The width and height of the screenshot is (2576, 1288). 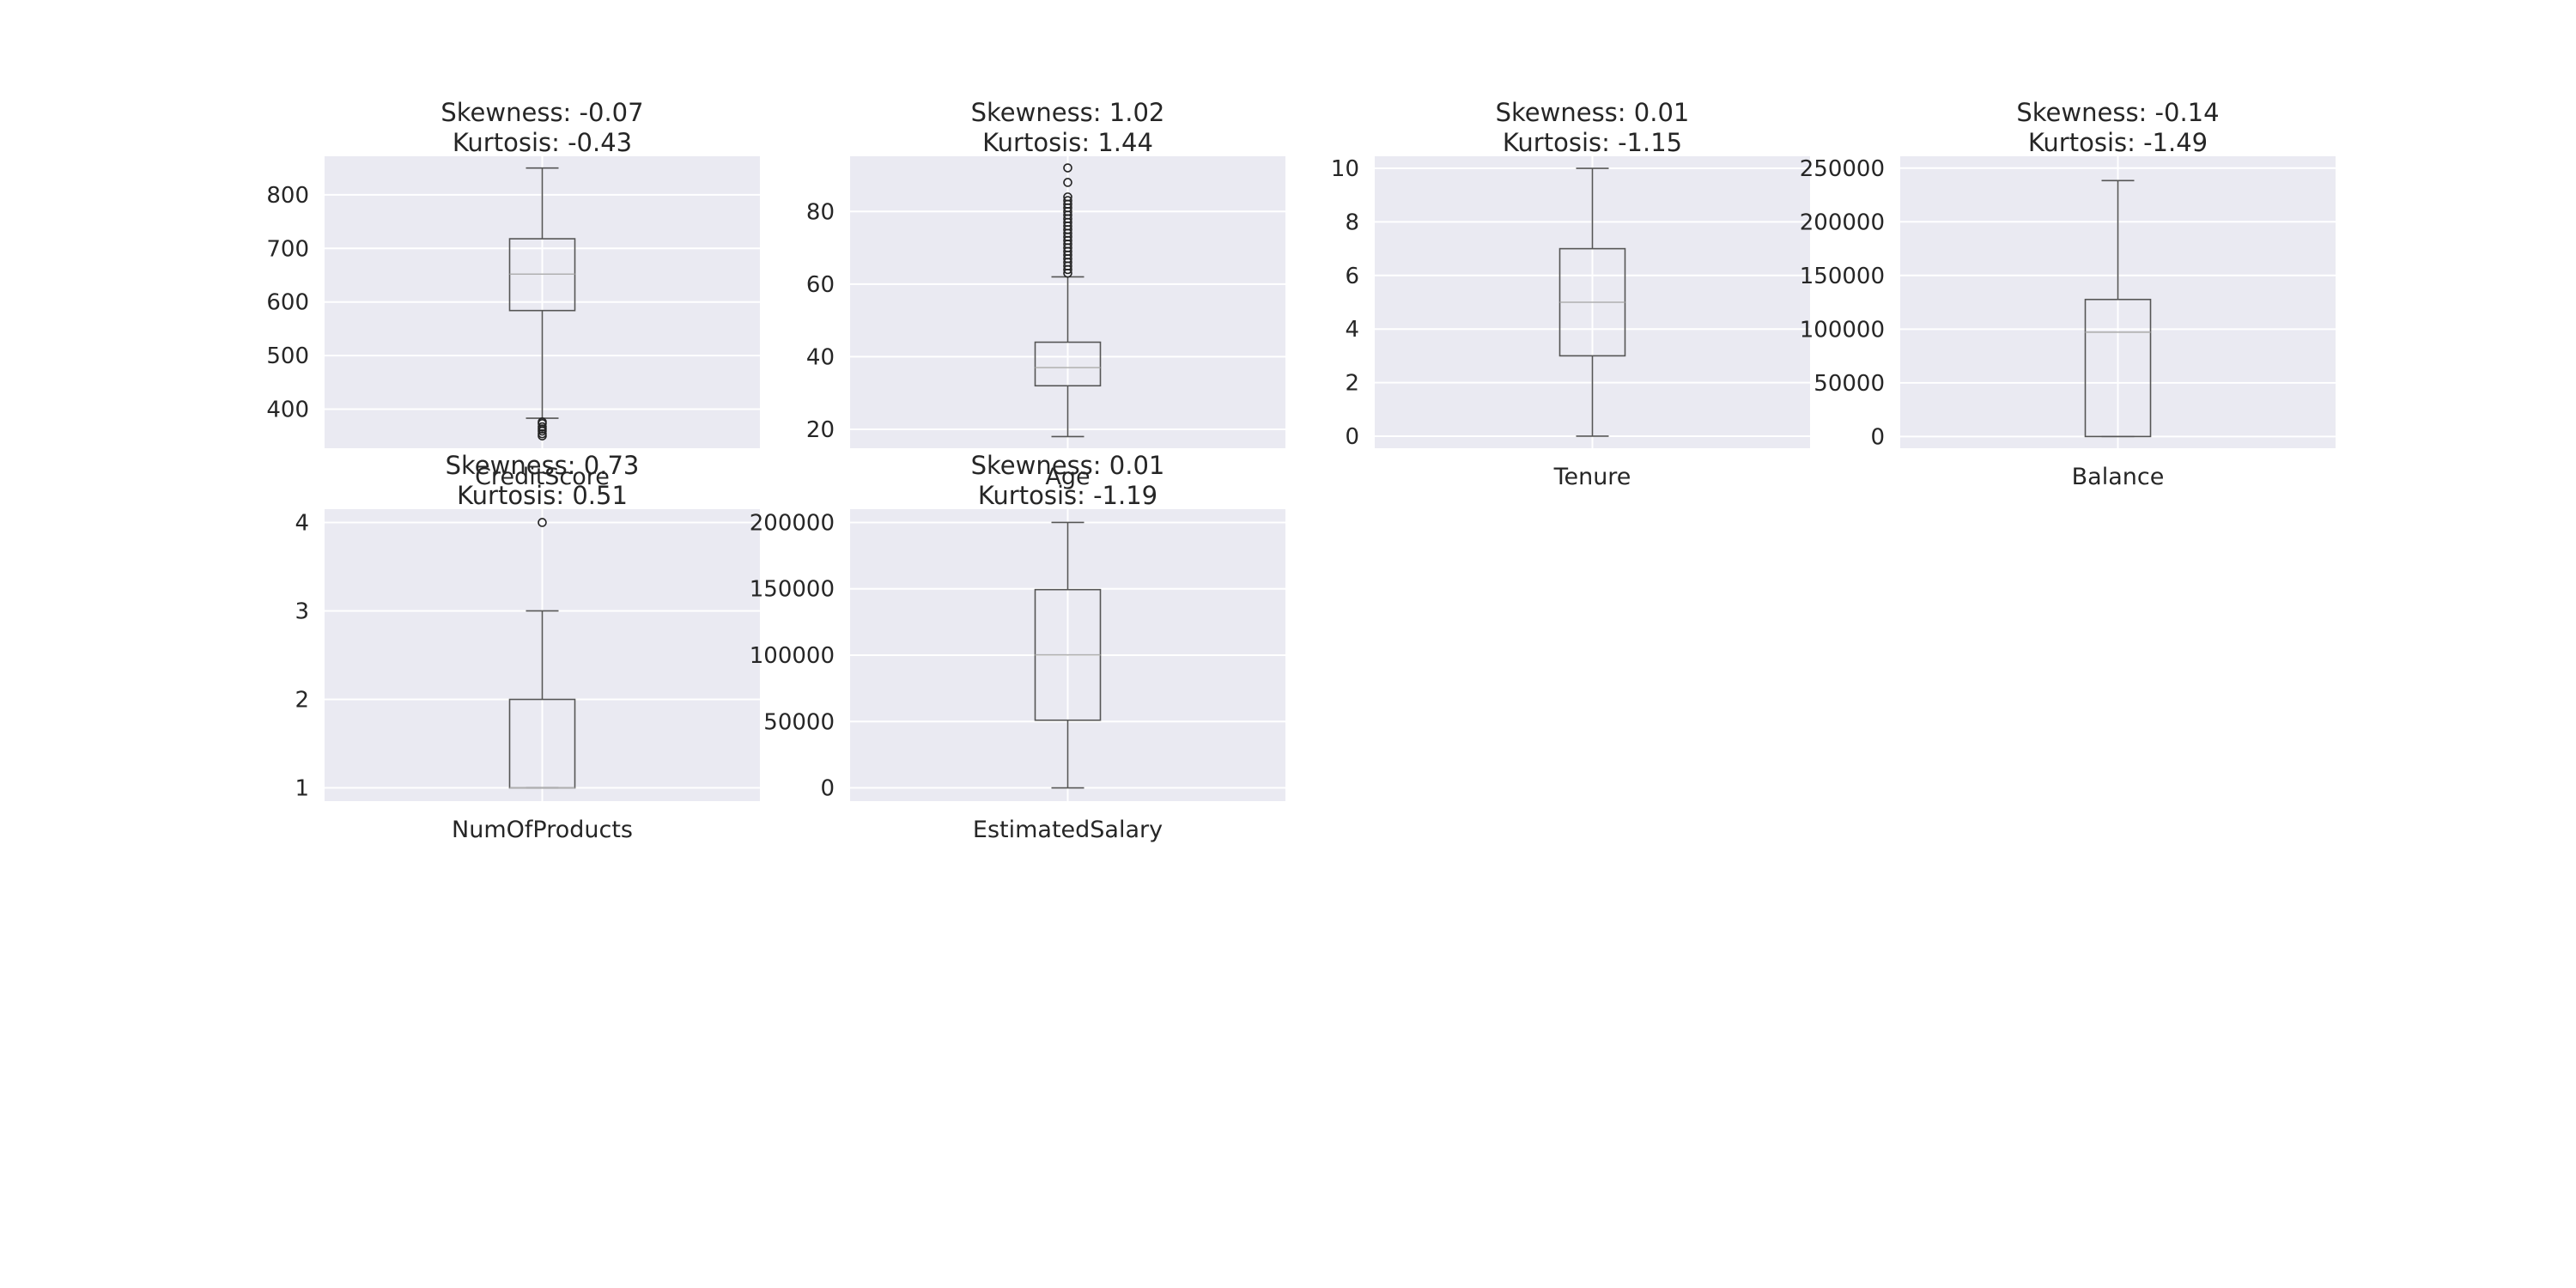 I want to click on chart-title-line-2: Kurtosis: -1.15, so click(x=1592, y=143).